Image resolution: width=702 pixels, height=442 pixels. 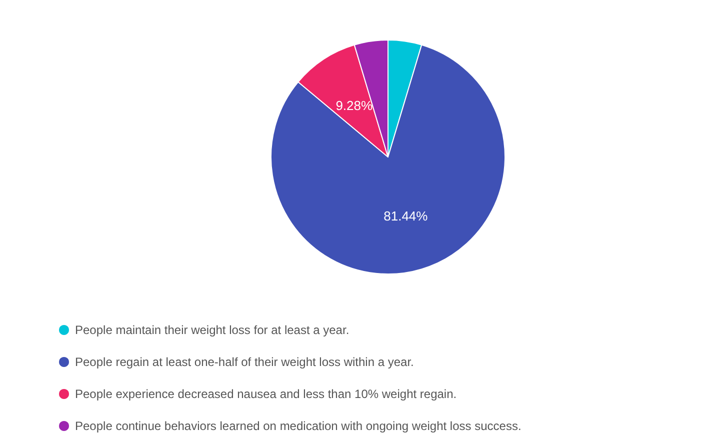 What do you see at coordinates (298, 426) in the screenshot?
I see `legend-label: People continue behaviors learned on medication with ongoing weight loss success.` at bounding box center [298, 426].